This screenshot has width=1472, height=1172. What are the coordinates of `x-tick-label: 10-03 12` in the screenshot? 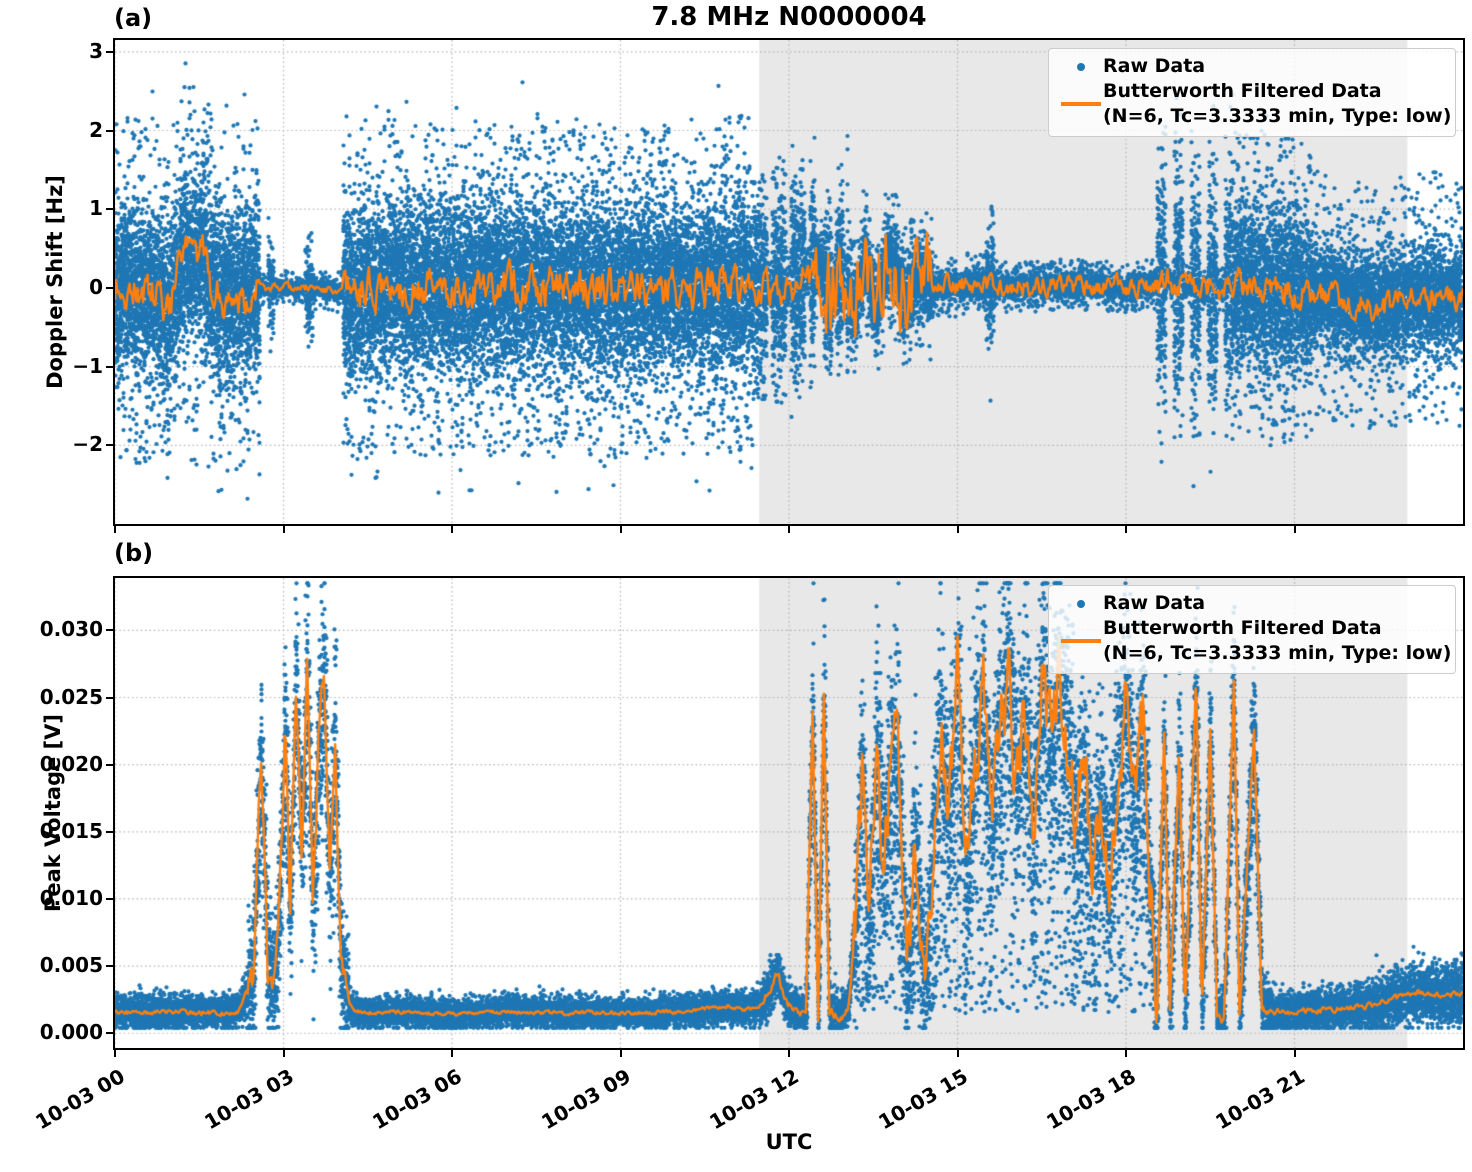 It's located at (754, 1099).